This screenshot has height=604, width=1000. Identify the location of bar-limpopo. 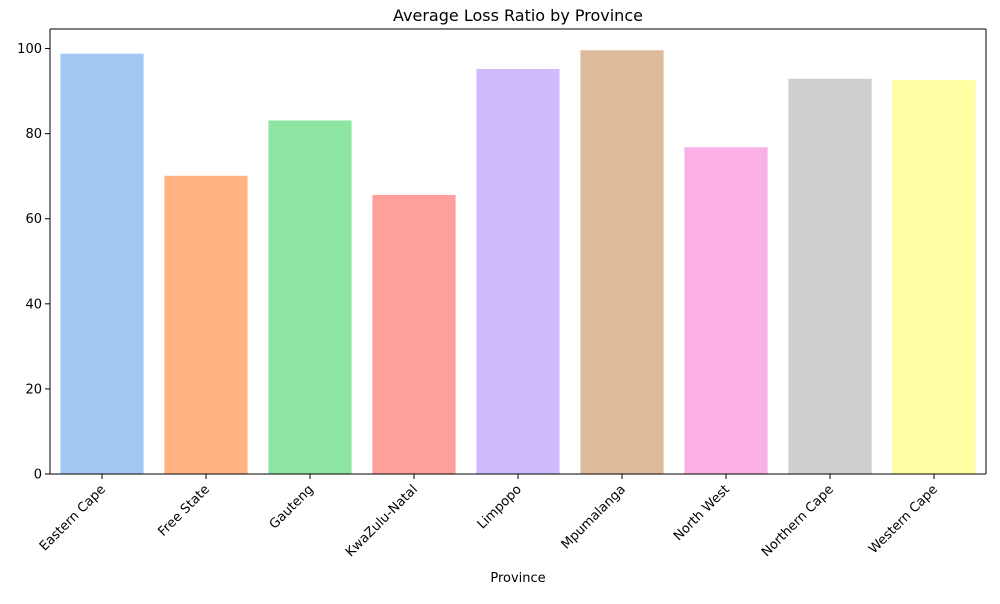
(518, 271).